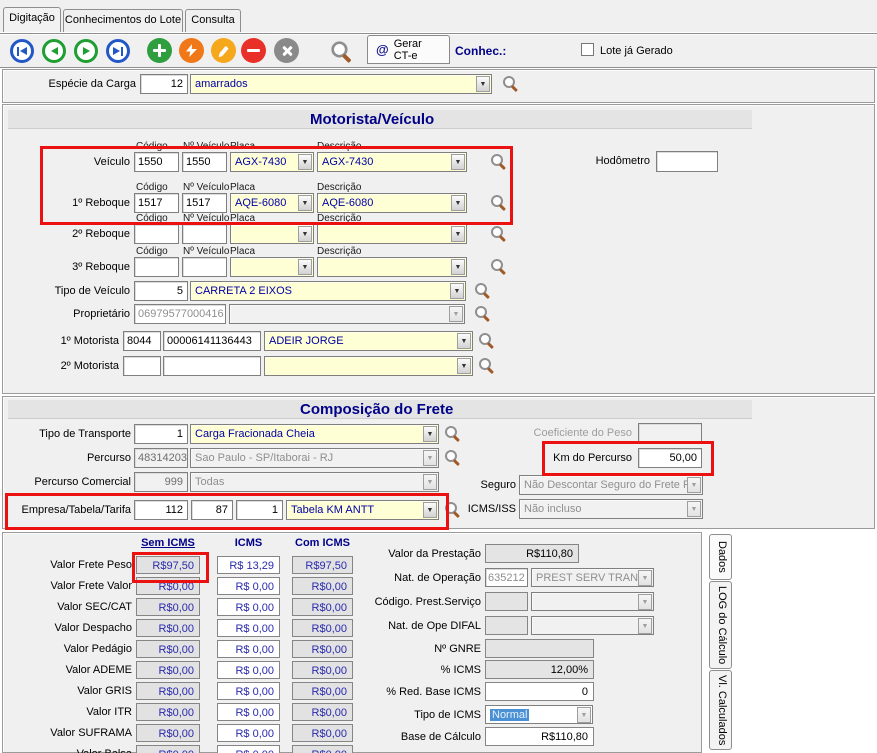 This screenshot has height=753, width=877. Describe the element at coordinates (720, 557) in the screenshot. I see `side-tab-dados: Dados` at that location.